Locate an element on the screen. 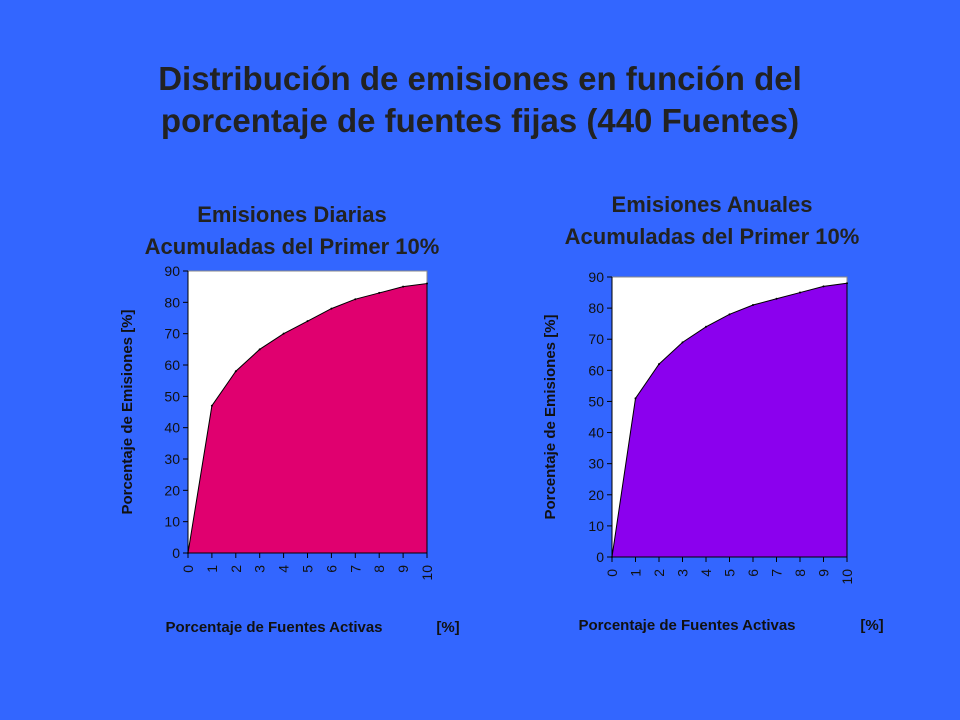 This screenshot has height=720, width=960. daily-x-tick-label: 9 is located at coordinates (403, 569).